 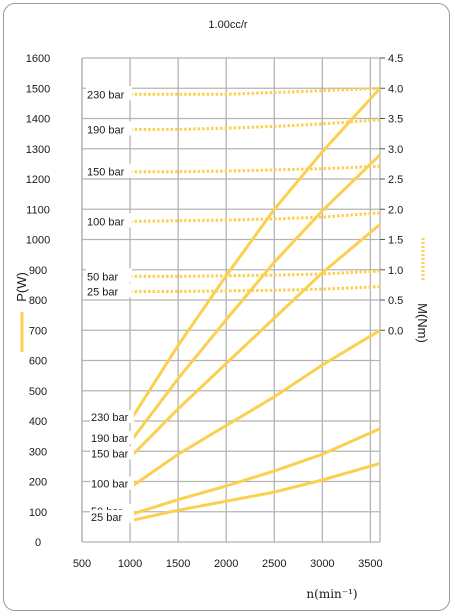 I want to click on y-right-tick-label: 0.5, so click(x=395, y=301).